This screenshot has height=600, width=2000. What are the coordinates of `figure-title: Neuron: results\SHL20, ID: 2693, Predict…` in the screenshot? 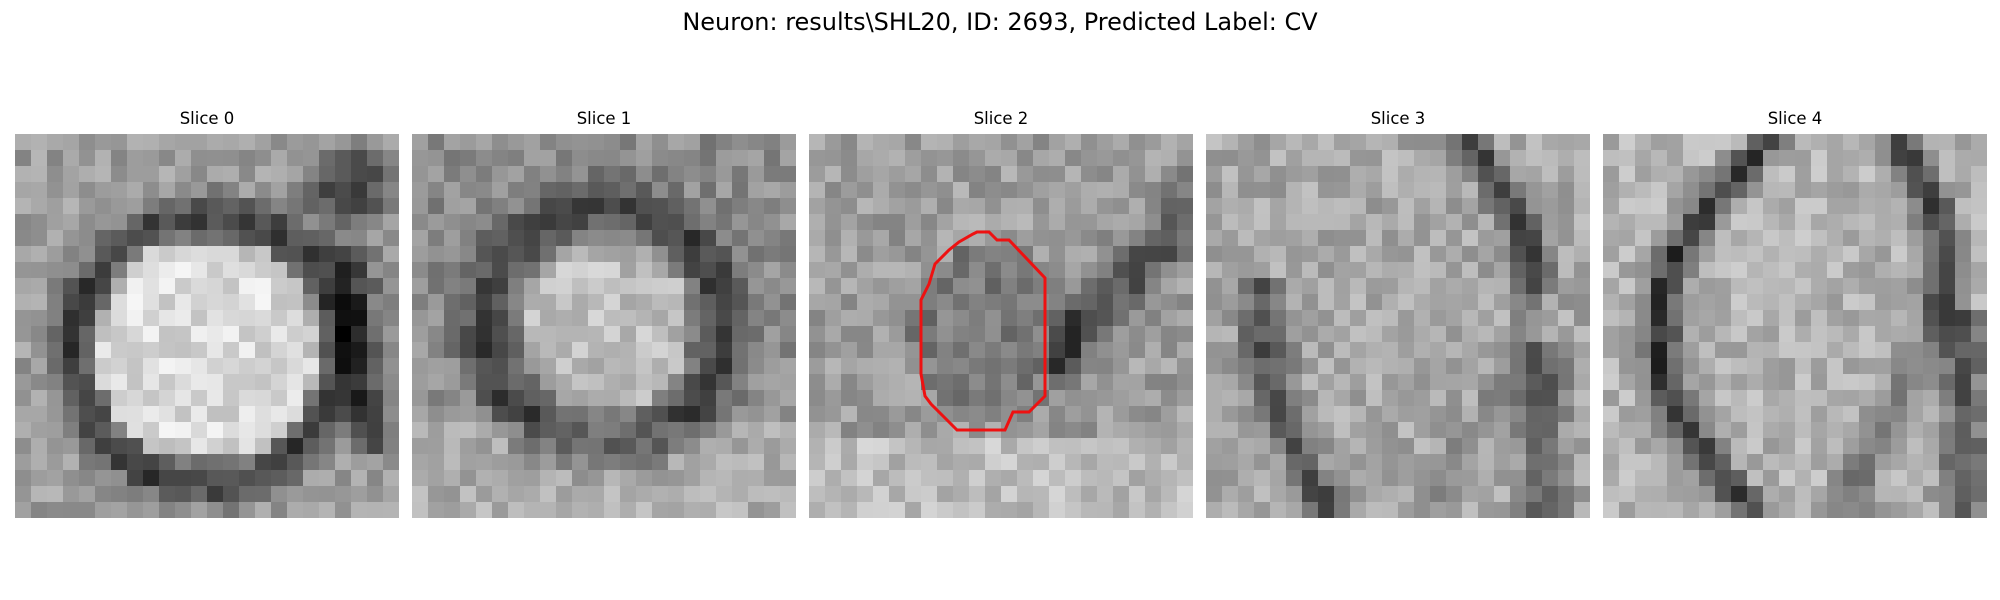 It's located at (1000, 22).